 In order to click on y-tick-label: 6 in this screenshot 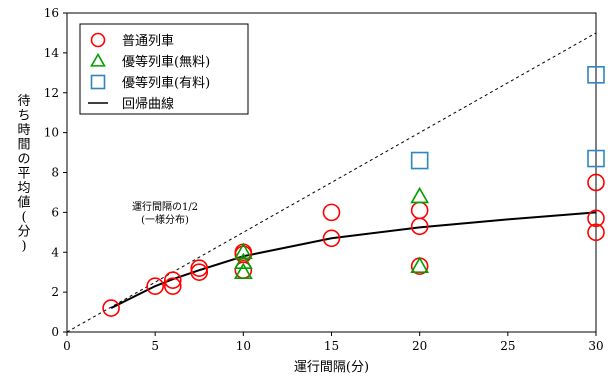, I will do `click(55, 212)`.